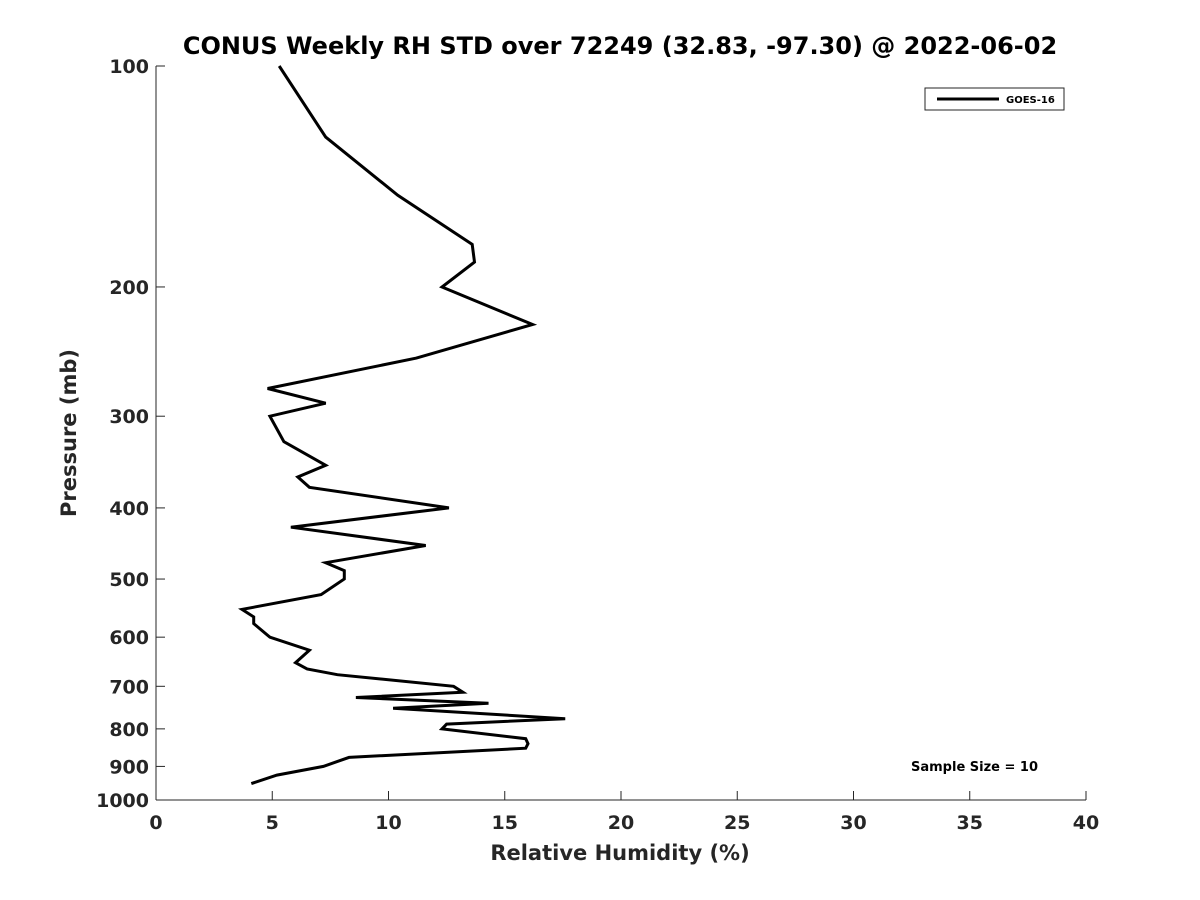 The image size is (1200, 900). What do you see at coordinates (1086, 823) in the screenshot?
I see `x-tick-label: 40` at bounding box center [1086, 823].